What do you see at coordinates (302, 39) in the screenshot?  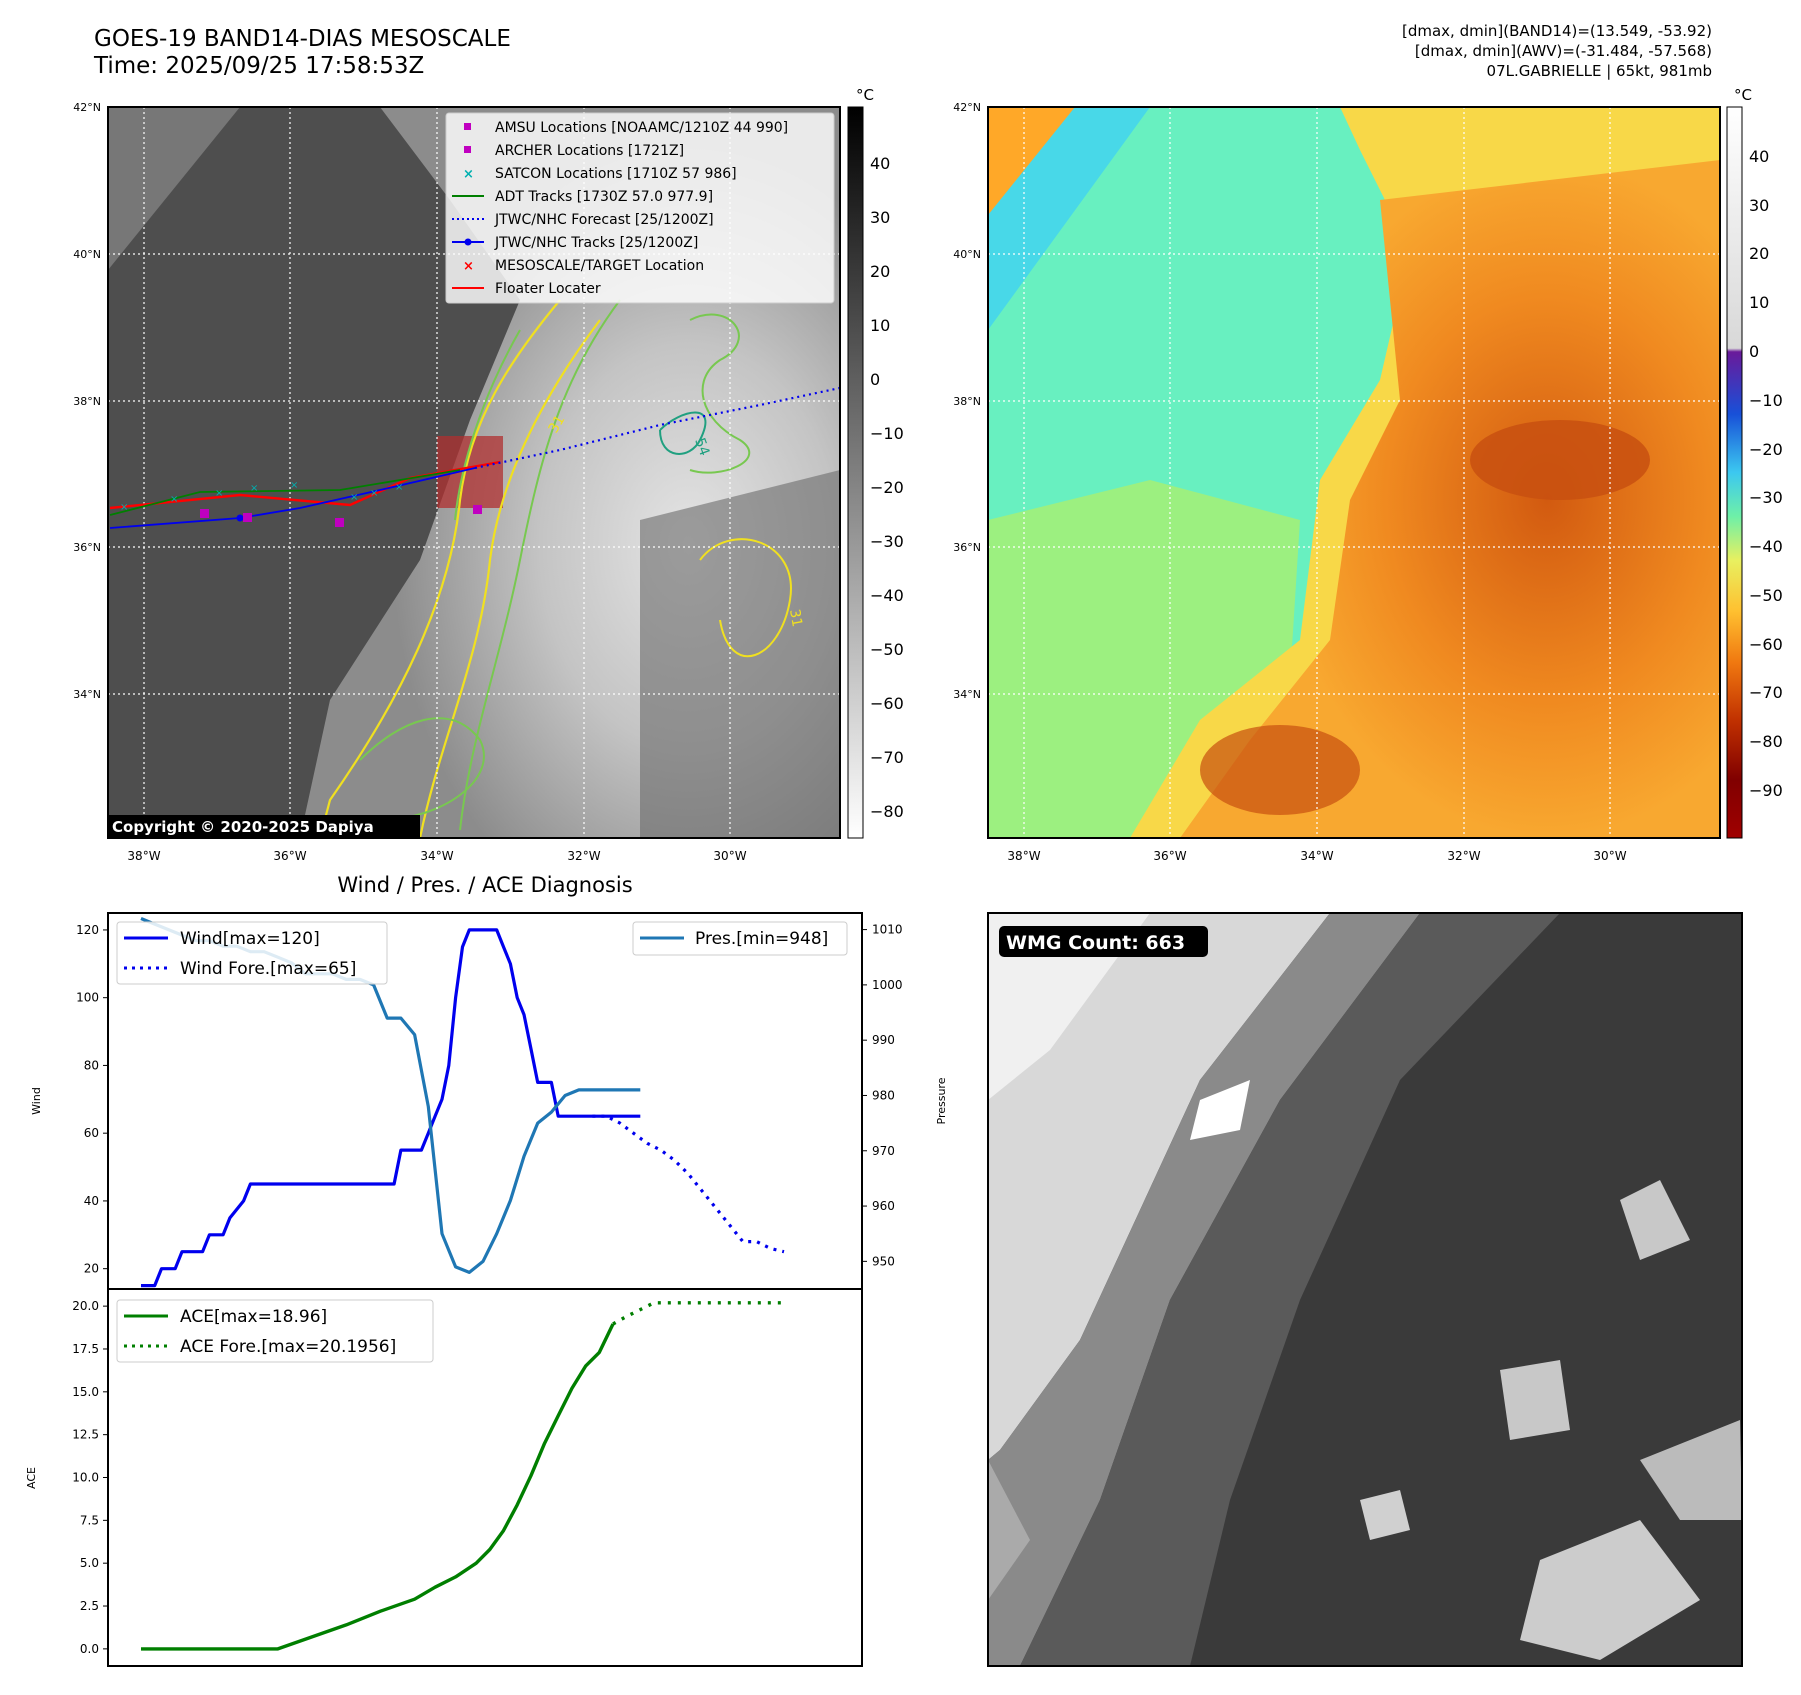 I see `page-title: GOES-19 BAND14-DIAS MESOSCALE` at bounding box center [302, 39].